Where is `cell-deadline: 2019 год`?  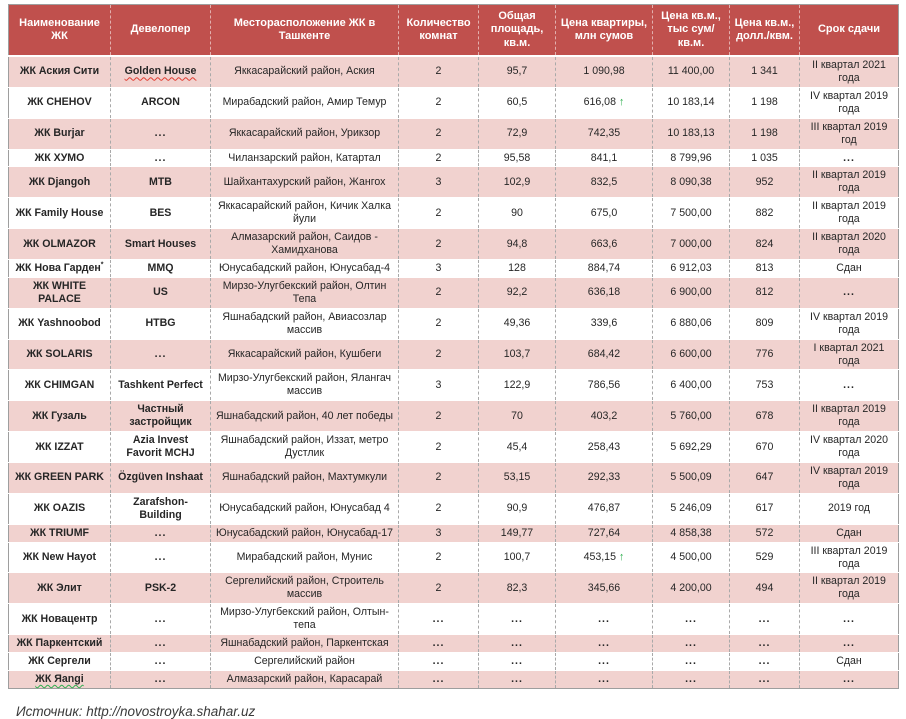
cell-deadline: 2019 год is located at coordinates (849, 508).